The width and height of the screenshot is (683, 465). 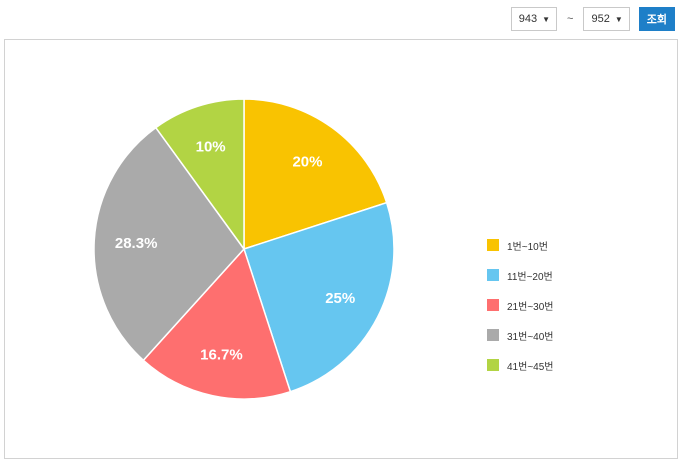 I want to click on legend-label: 21번~30번, so click(x=530, y=307).